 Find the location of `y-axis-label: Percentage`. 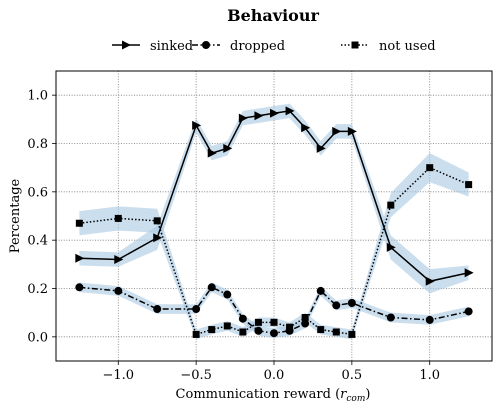

y-axis-label: Percentage is located at coordinates (15, 215).